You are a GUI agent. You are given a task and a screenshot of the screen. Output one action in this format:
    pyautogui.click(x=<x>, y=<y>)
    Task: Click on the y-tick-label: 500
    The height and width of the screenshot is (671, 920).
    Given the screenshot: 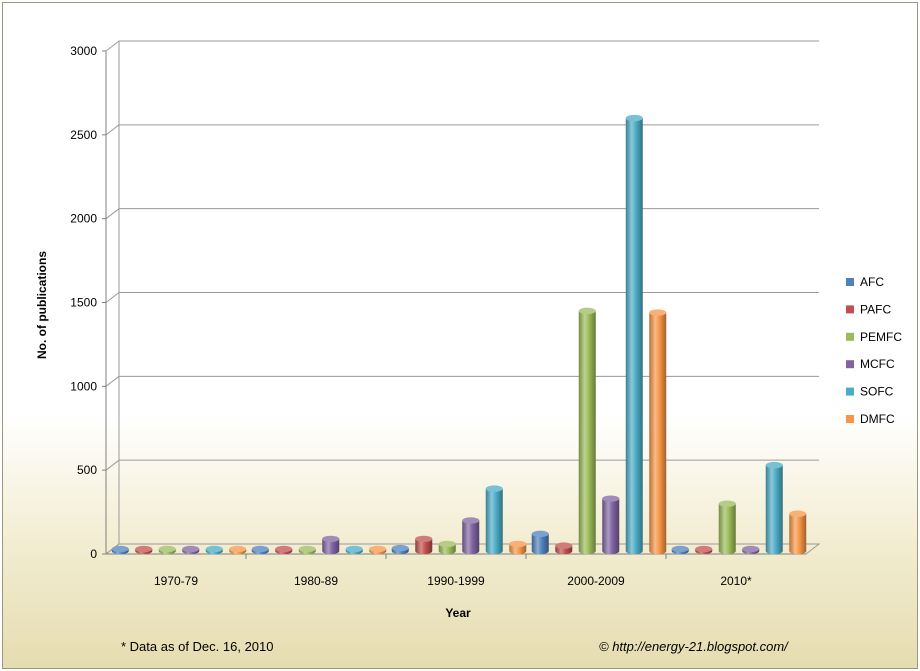 What is the action you would take?
    pyautogui.click(x=87, y=470)
    